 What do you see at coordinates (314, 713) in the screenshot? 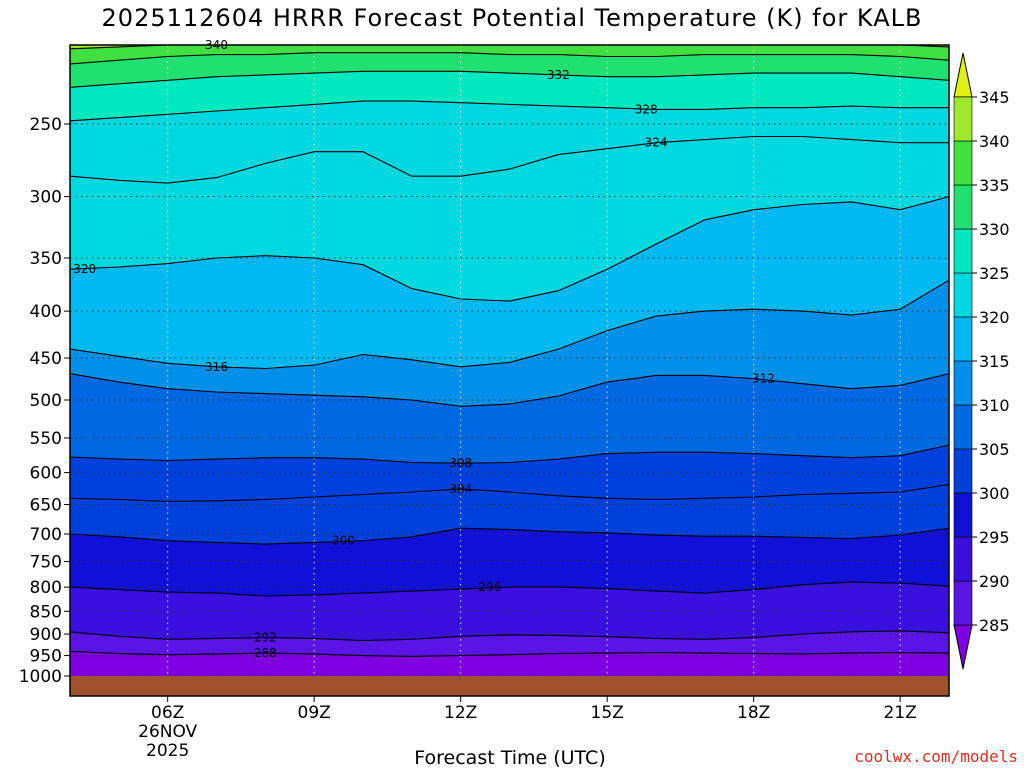
I see `x-tick-label-09Z: 09Z` at bounding box center [314, 713].